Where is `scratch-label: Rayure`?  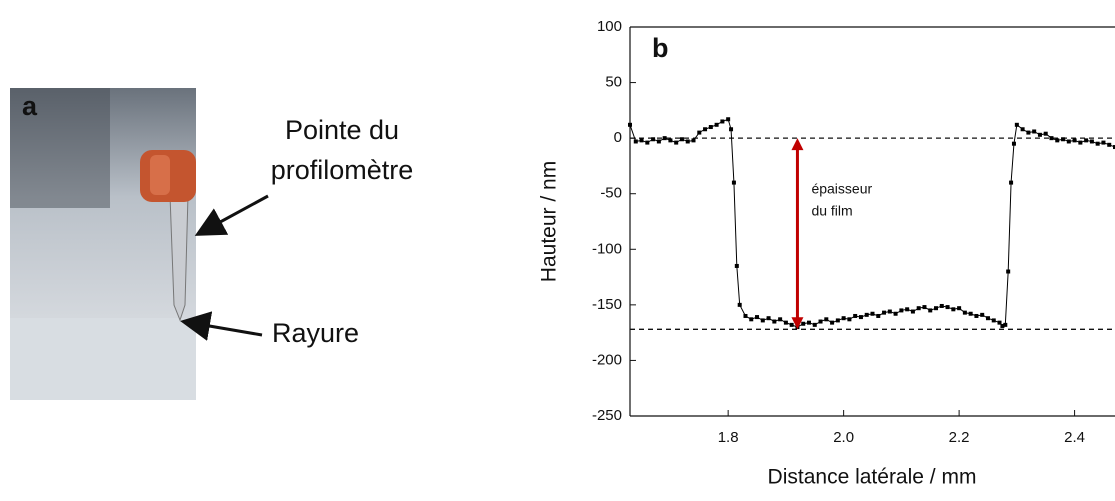
scratch-label: Rayure is located at coordinates (315, 333).